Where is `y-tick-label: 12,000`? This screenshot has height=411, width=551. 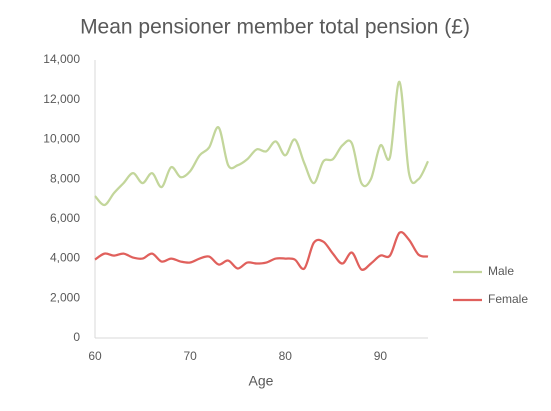 y-tick-label: 12,000 is located at coordinates (61, 99).